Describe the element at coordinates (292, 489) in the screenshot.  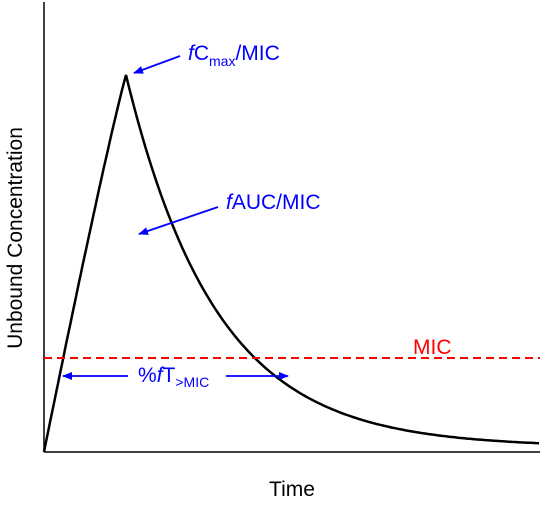
I see `x-axis-title: Time` at that location.